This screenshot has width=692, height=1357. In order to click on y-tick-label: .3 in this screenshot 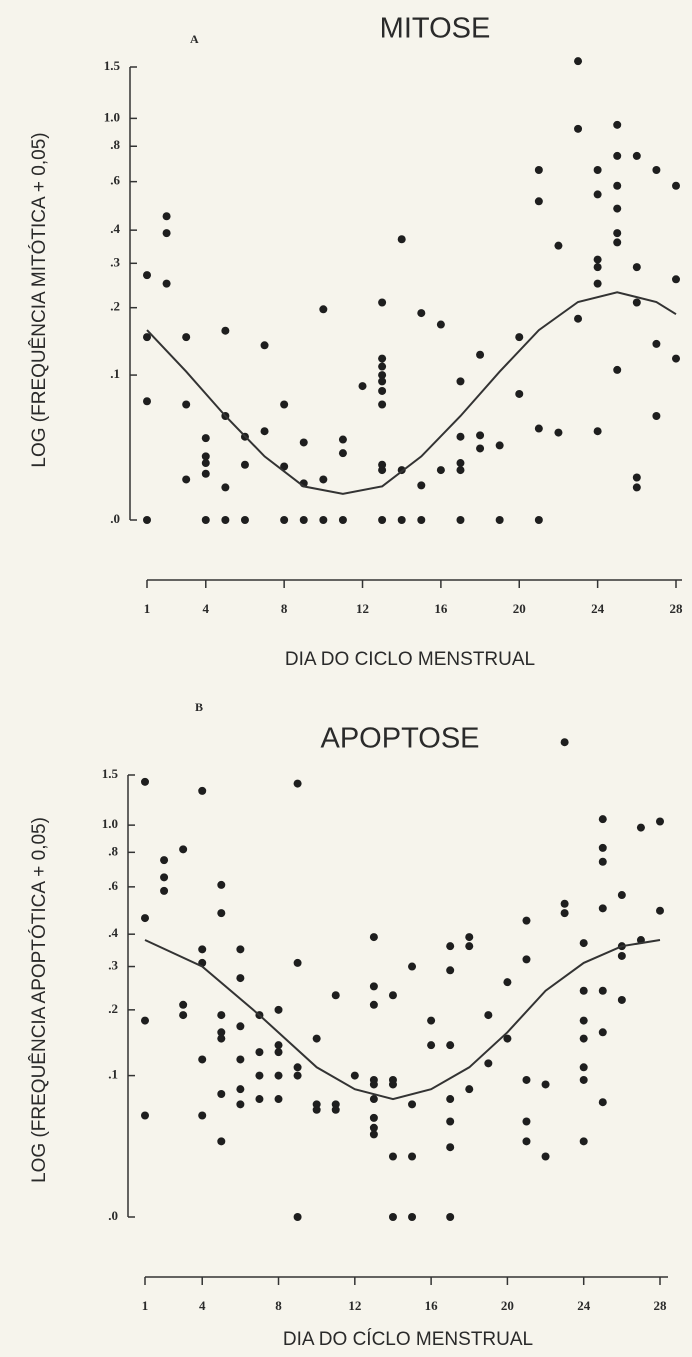, I will do `click(115, 261)`.